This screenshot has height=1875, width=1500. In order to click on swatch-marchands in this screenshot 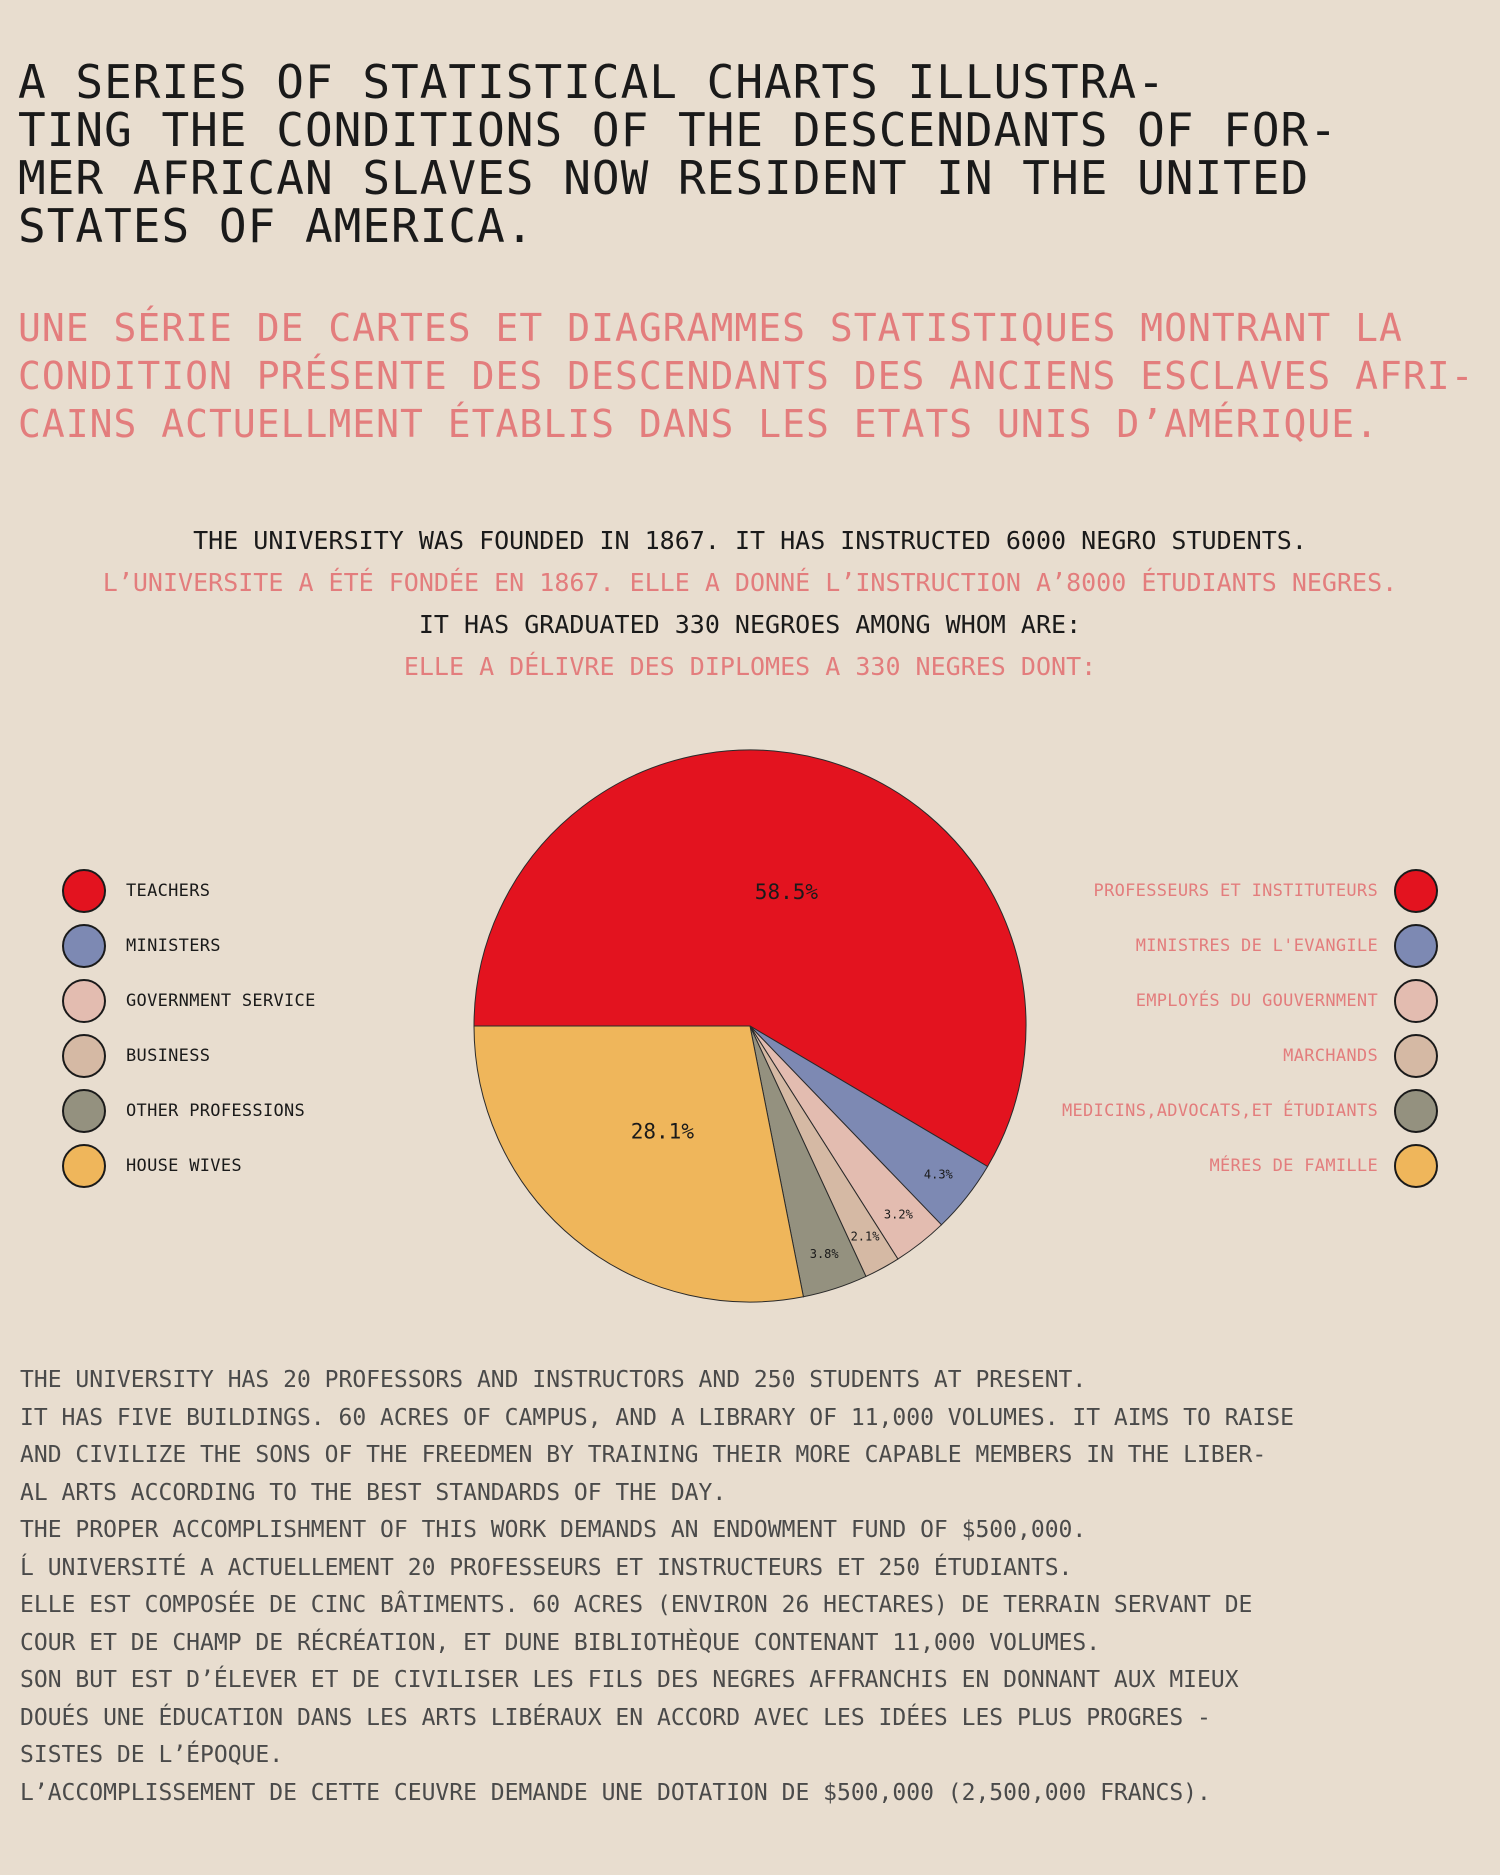, I will do `click(1416, 1055)`.